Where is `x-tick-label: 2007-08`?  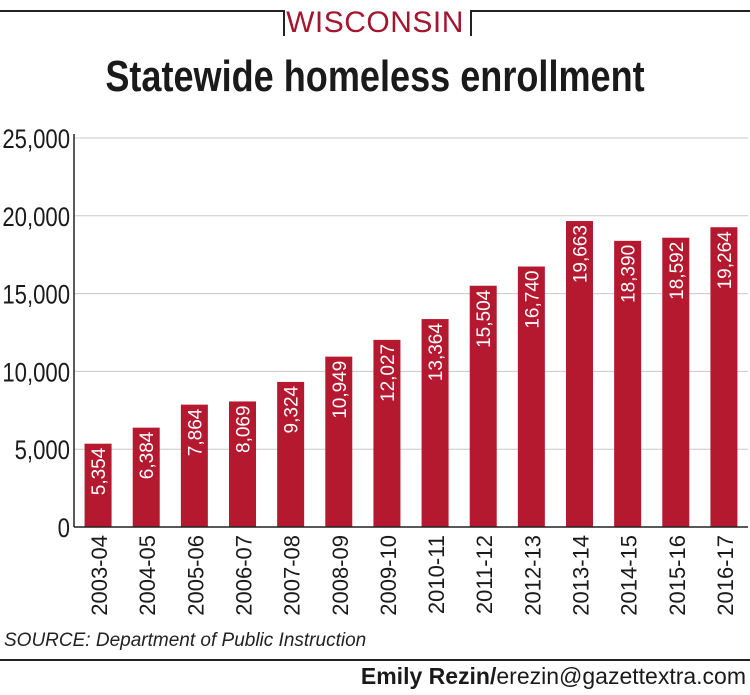 x-tick-label: 2007-08 is located at coordinates (292, 575).